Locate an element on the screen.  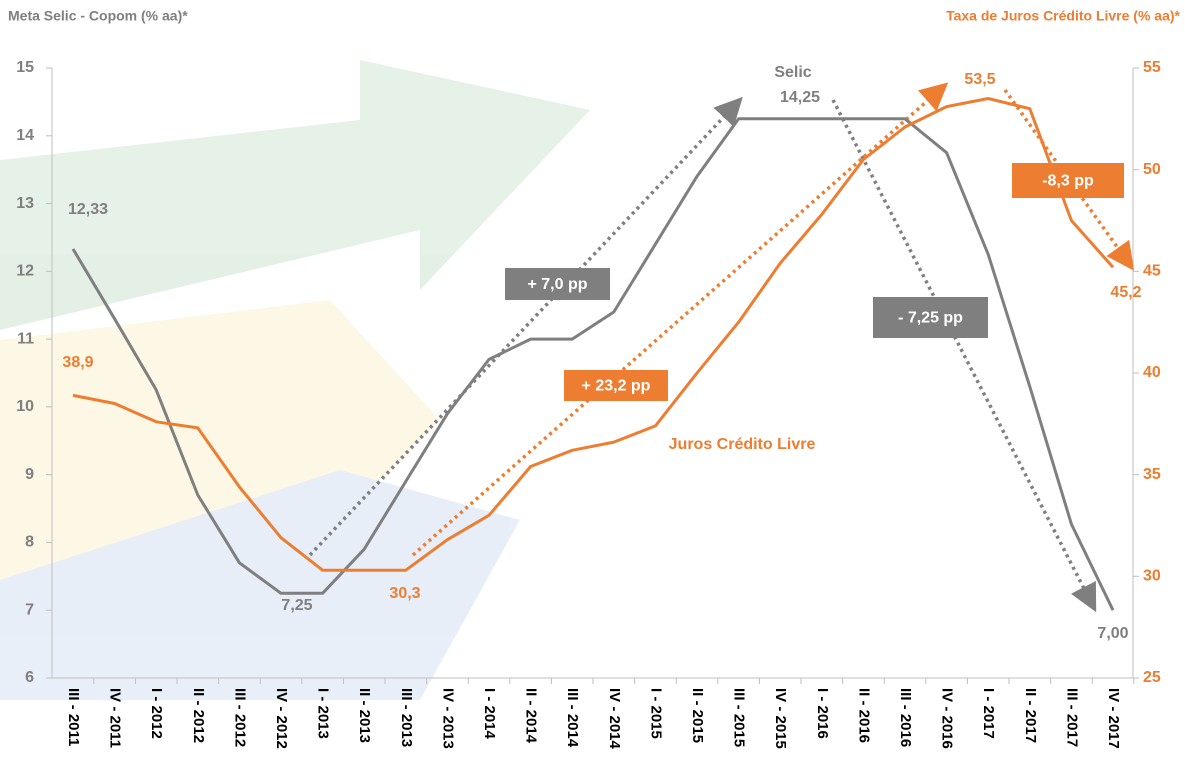
x-tick-label: IV - 2016 is located at coordinates (947, 718).